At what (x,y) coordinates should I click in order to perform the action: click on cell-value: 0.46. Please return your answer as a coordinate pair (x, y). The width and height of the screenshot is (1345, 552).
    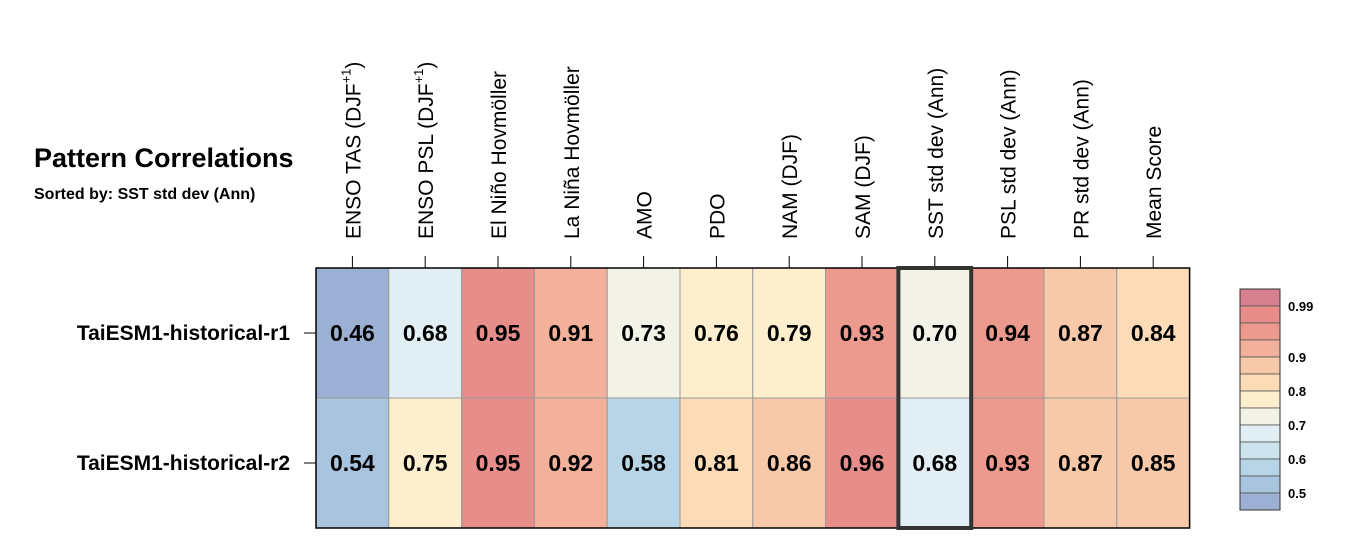
    Looking at the image, I should click on (352, 333).